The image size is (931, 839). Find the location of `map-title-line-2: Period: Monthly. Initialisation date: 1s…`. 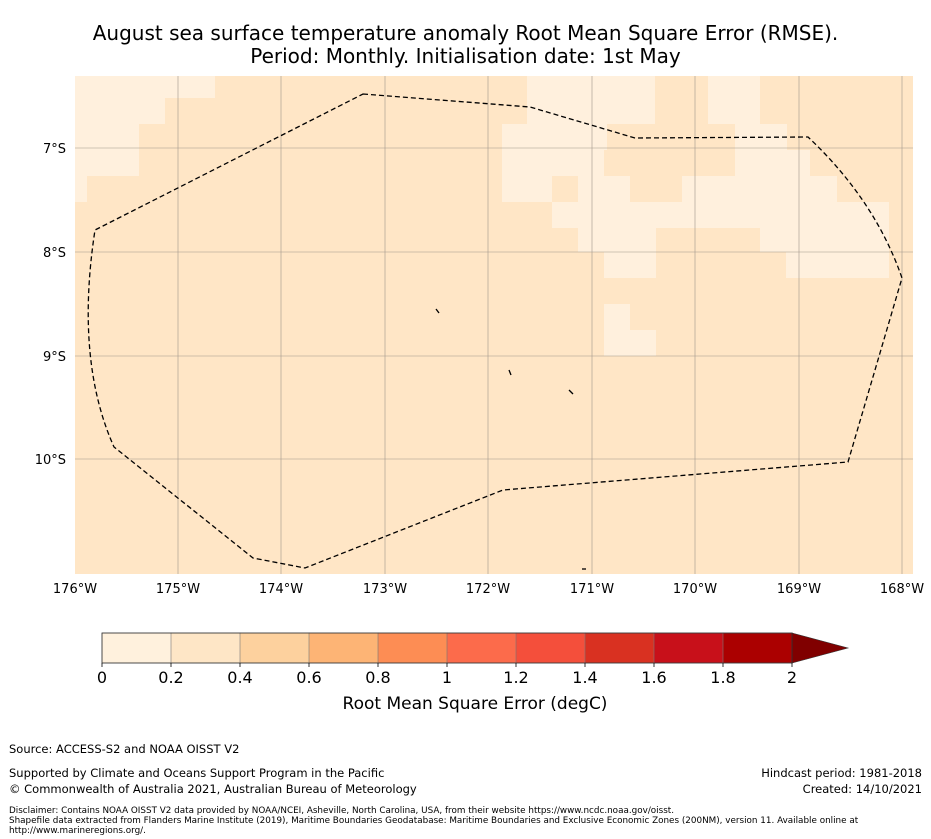

map-title-line-2: Period: Monthly. Initialisation date: 1s… is located at coordinates (465, 56).